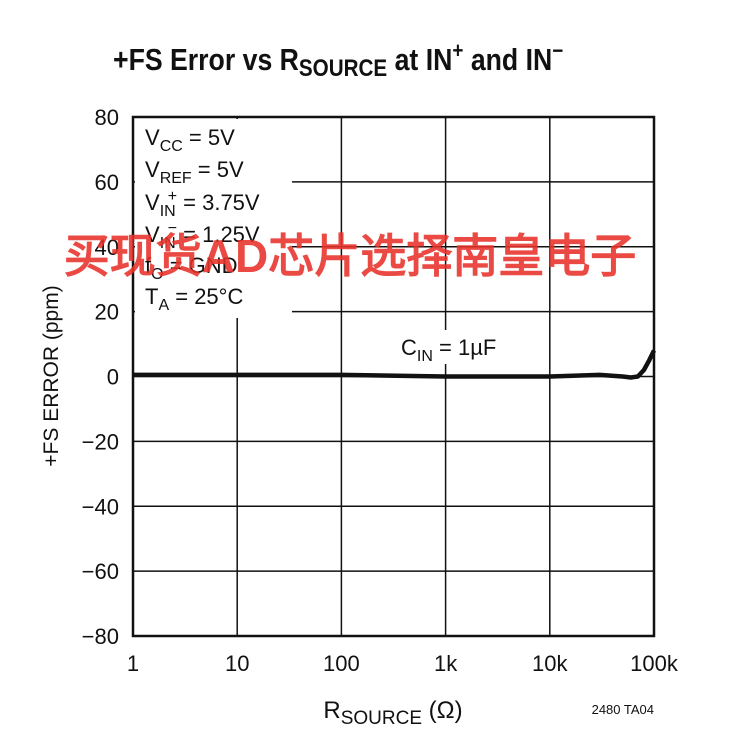  I want to click on annotation: fO = GND, so click(191, 268).